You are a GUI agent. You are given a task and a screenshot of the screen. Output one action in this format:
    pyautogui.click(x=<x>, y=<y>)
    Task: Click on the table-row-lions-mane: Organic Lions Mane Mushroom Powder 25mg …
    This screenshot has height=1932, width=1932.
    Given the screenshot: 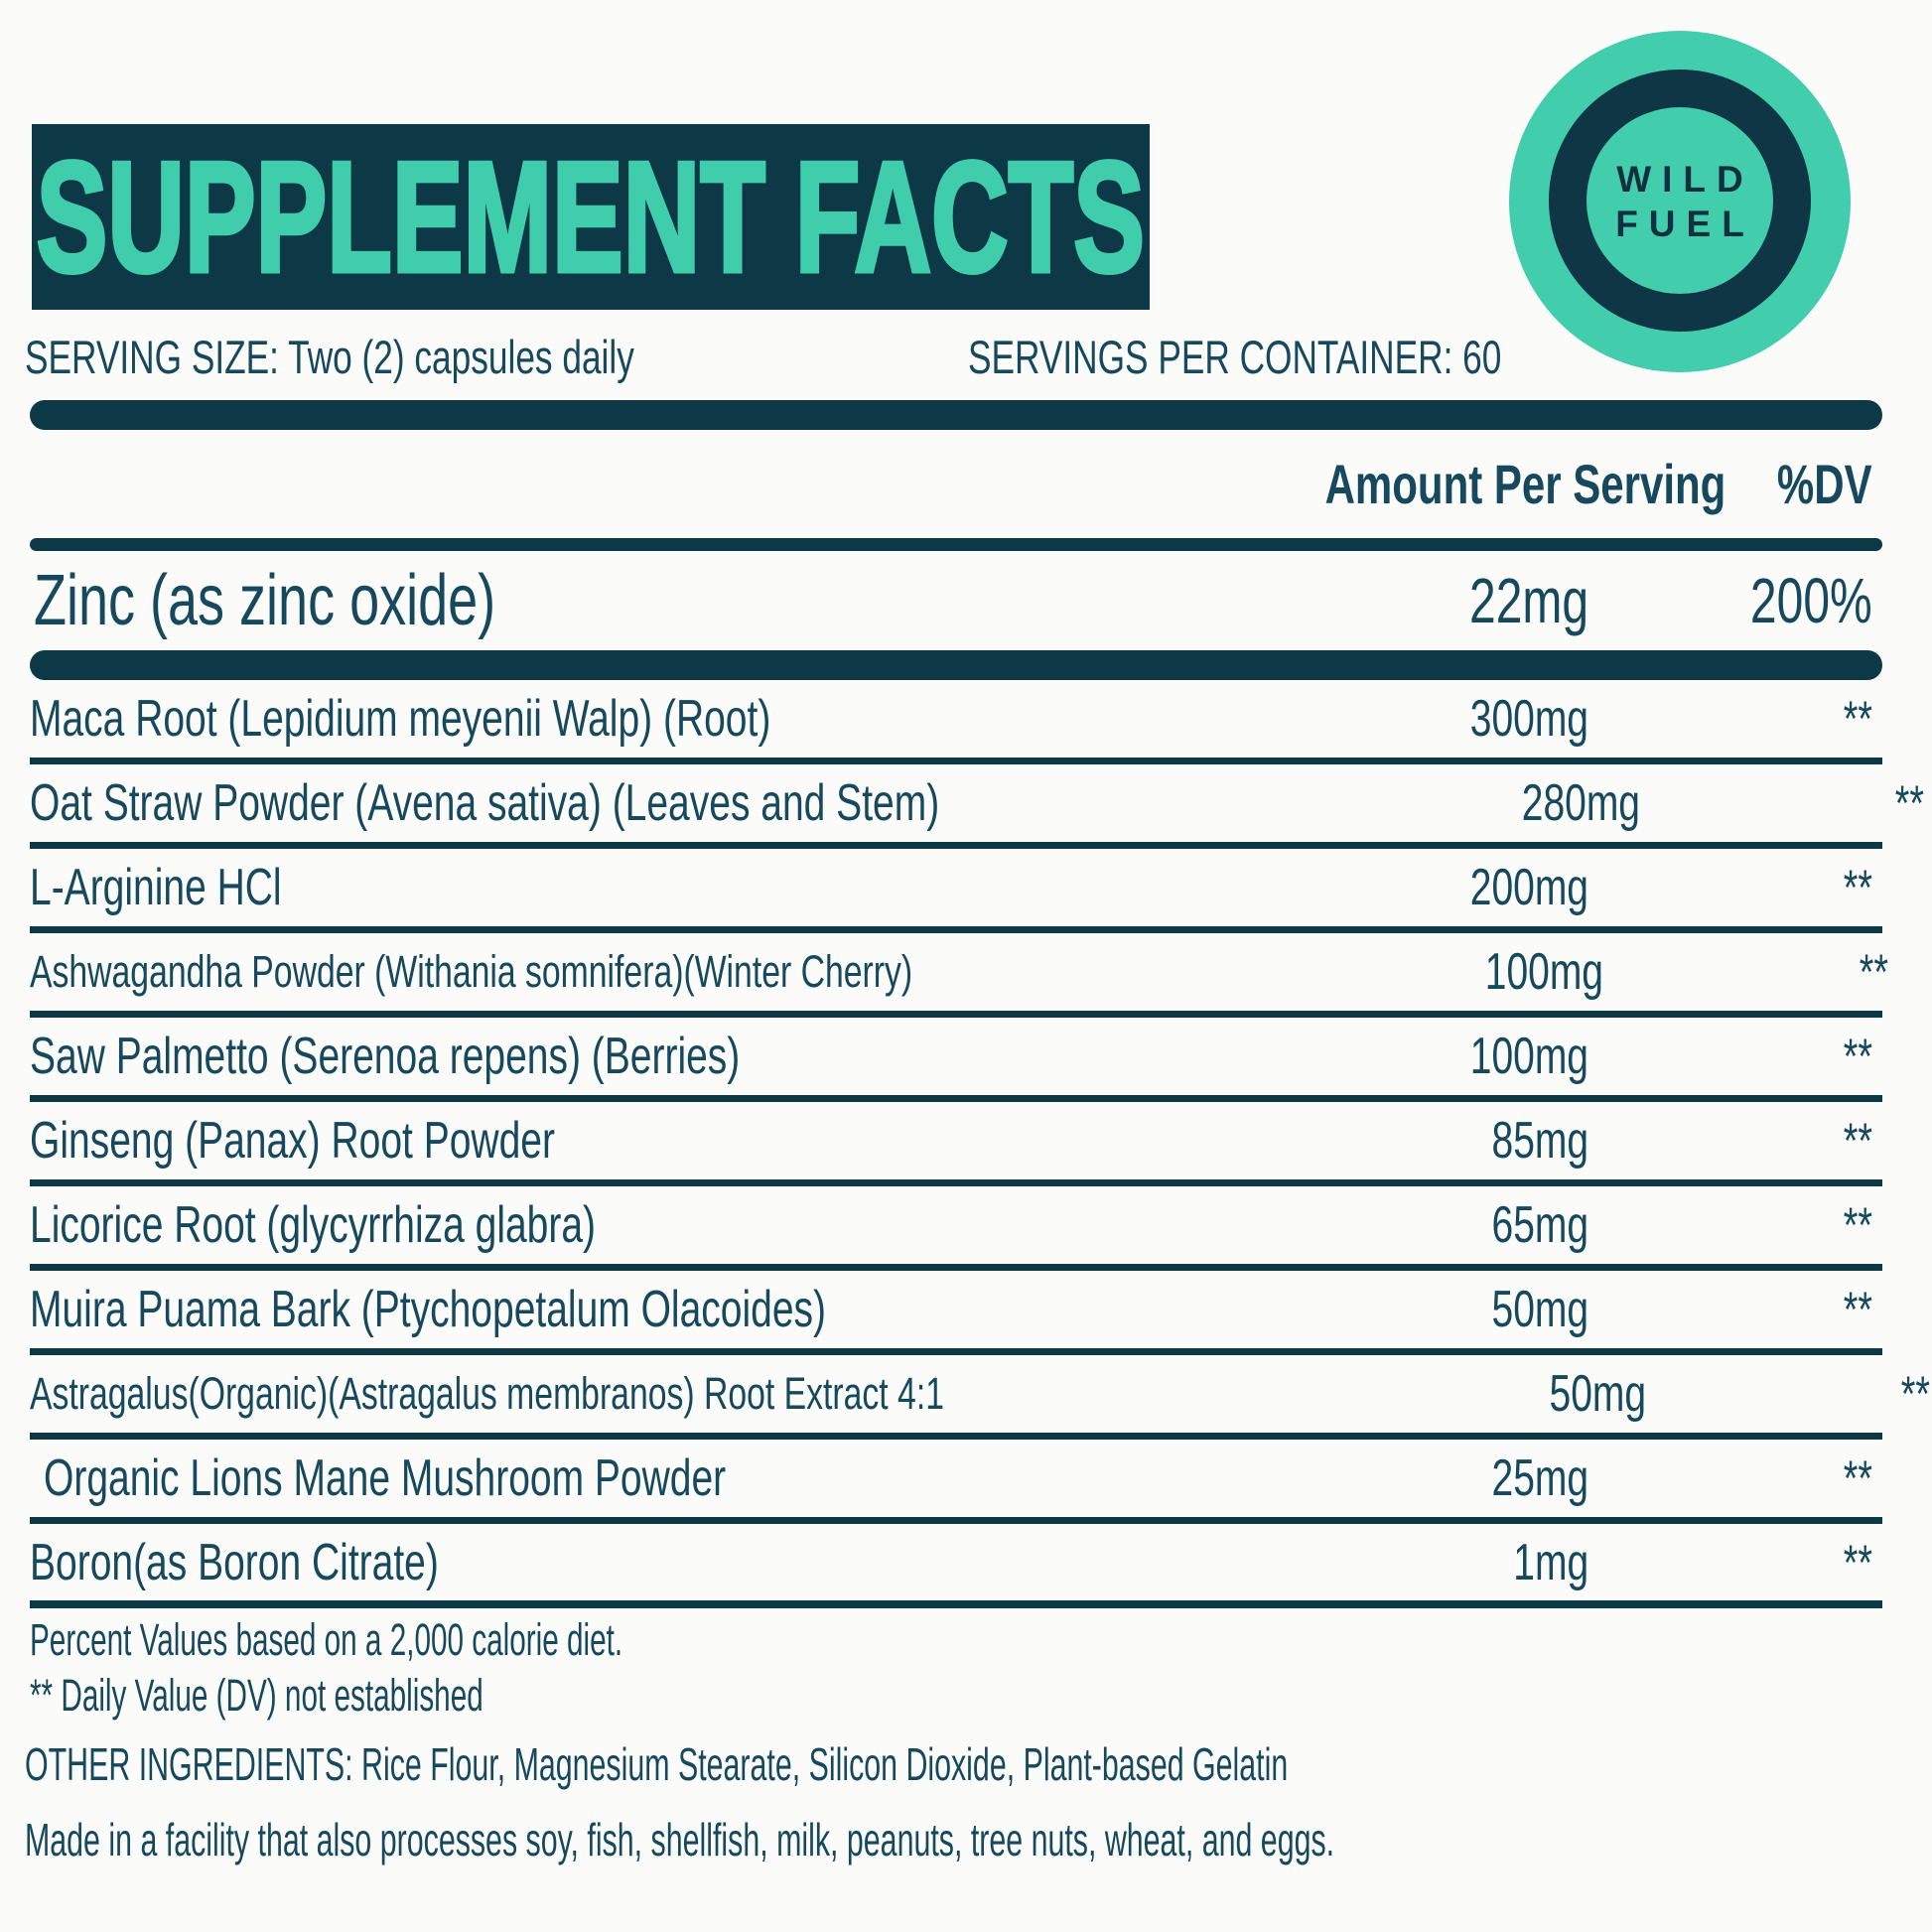 What is the action you would take?
    pyautogui.click(x=956, y=1482)
    